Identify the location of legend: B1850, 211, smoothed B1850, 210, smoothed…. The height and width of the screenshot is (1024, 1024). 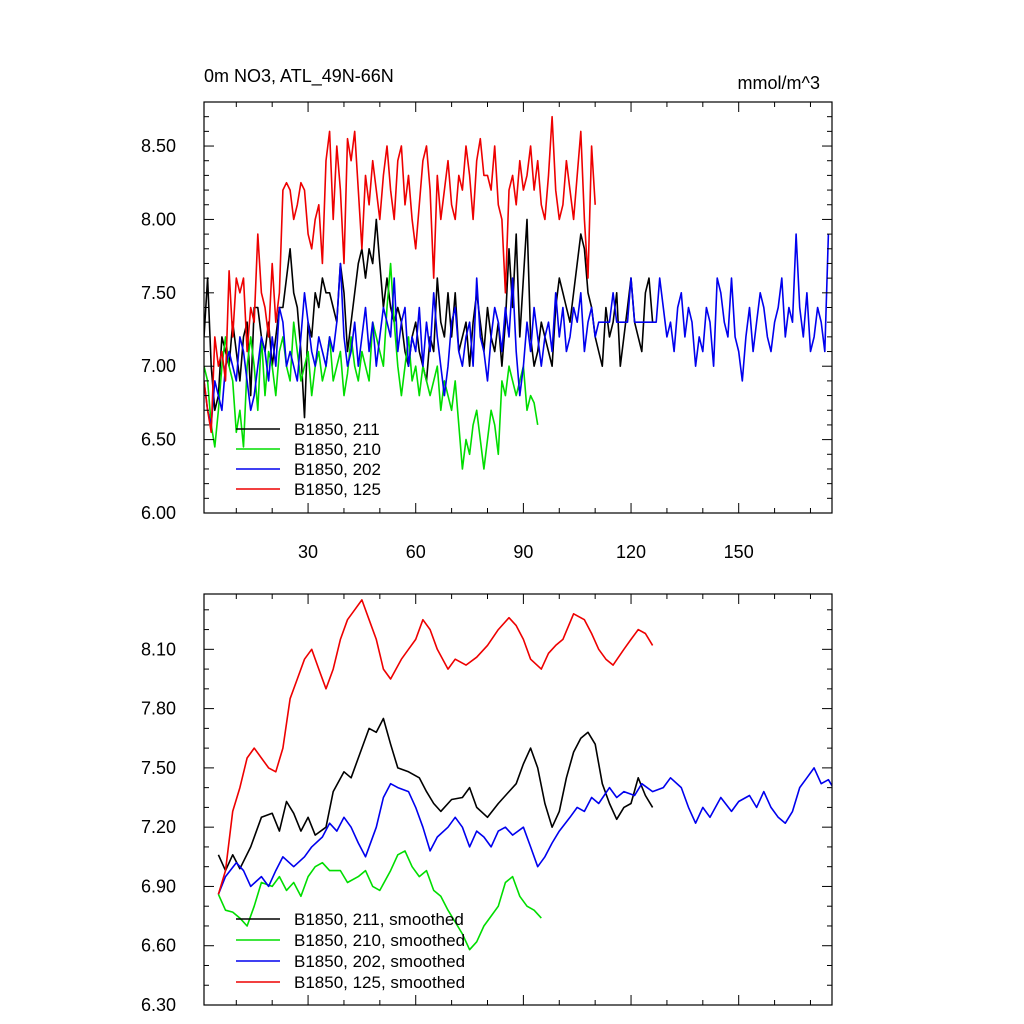
(350, 951).